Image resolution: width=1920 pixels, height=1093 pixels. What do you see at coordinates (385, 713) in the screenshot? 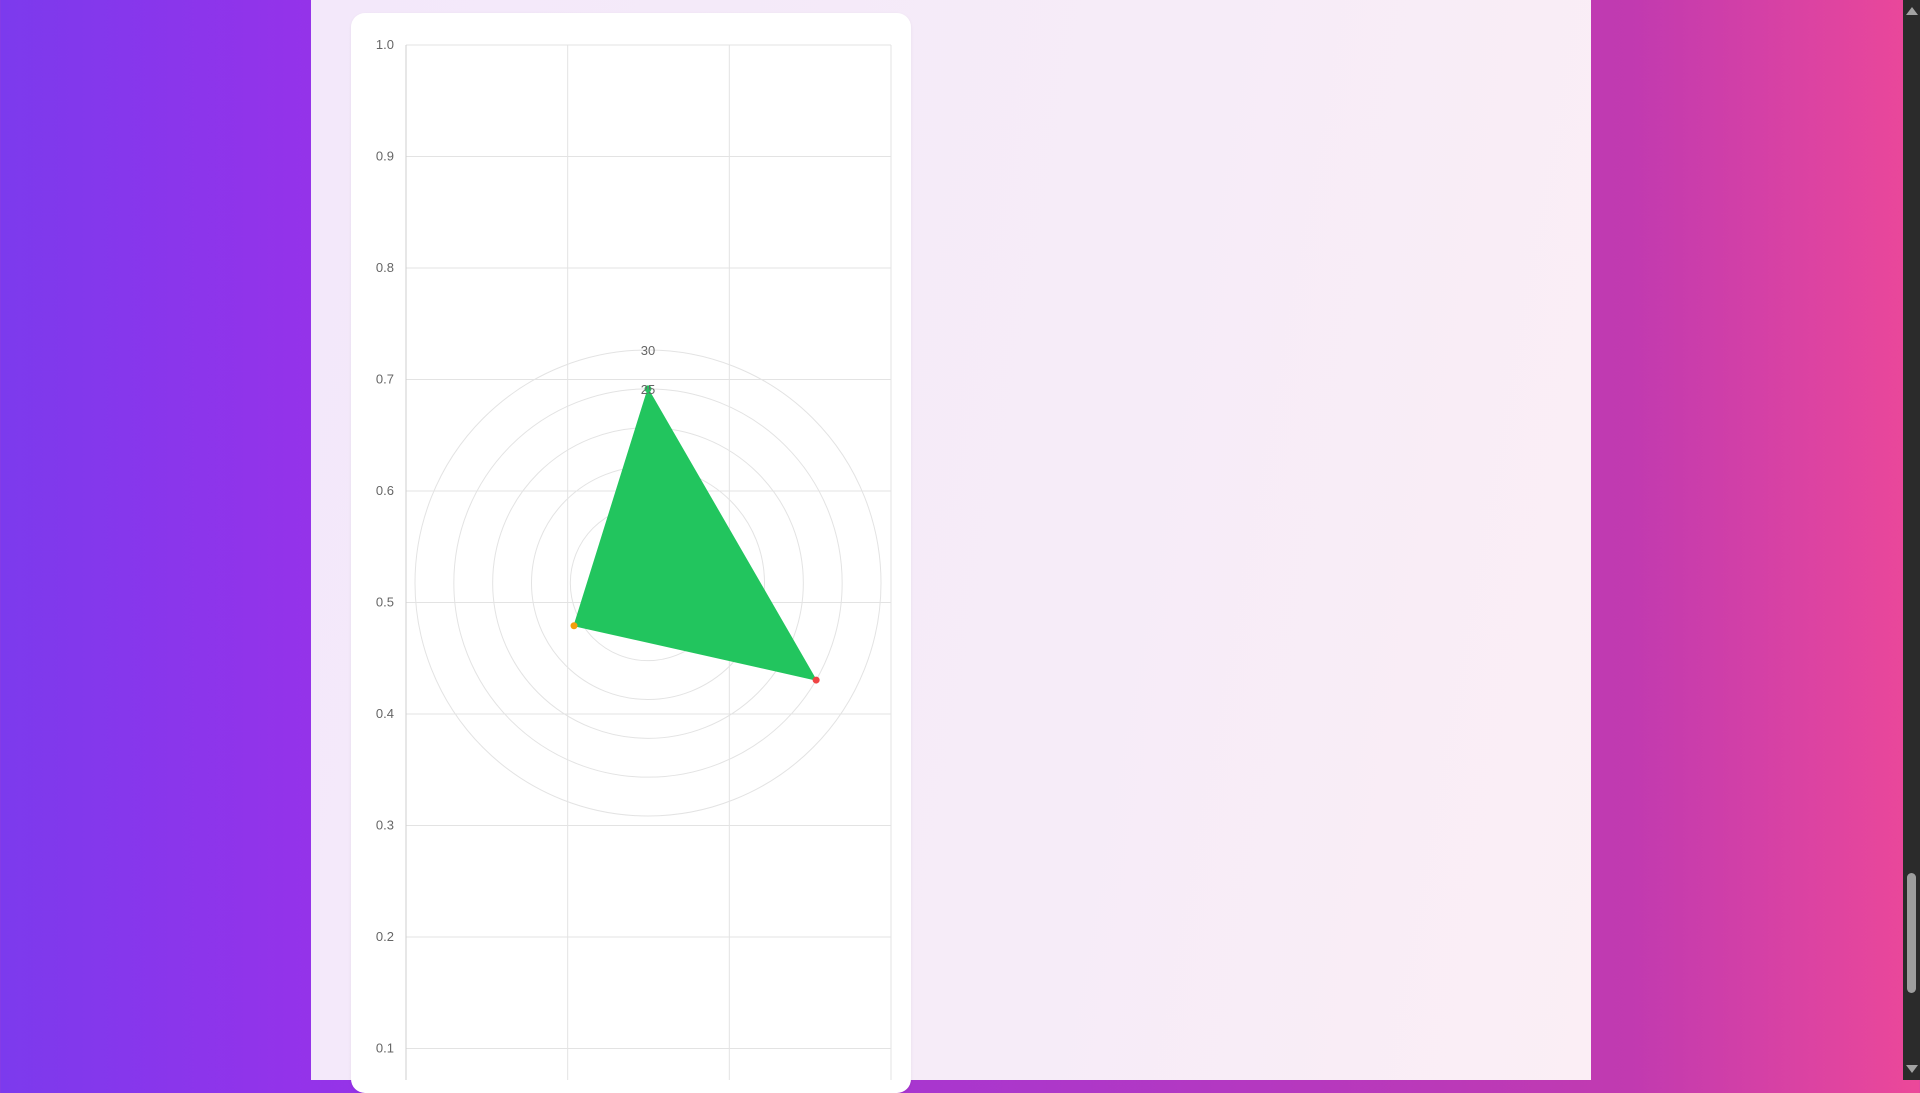
I see `y-tick-label: 0.4` at bounding box center [385, 713].